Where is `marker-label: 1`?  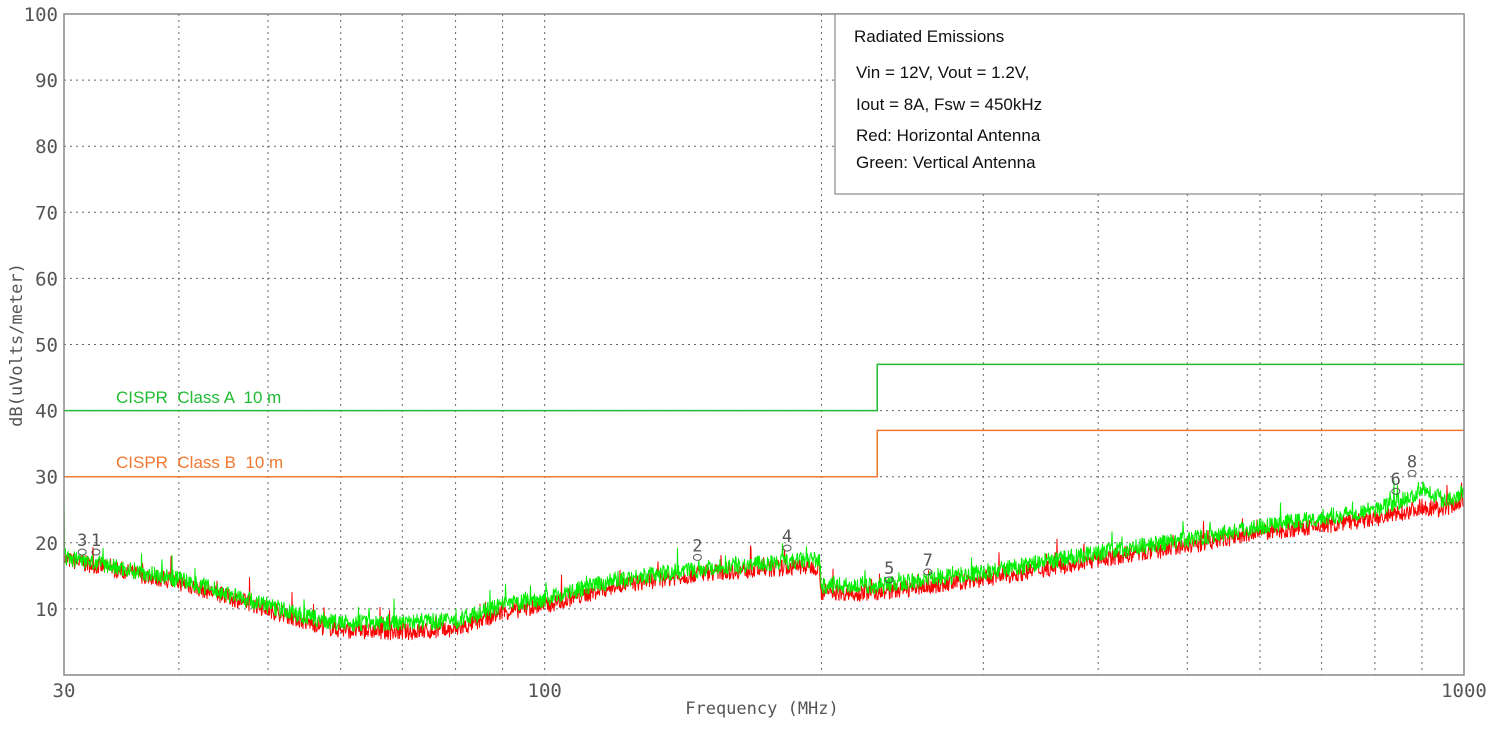 marker-label: 1 is located at coordinates (96, 541).